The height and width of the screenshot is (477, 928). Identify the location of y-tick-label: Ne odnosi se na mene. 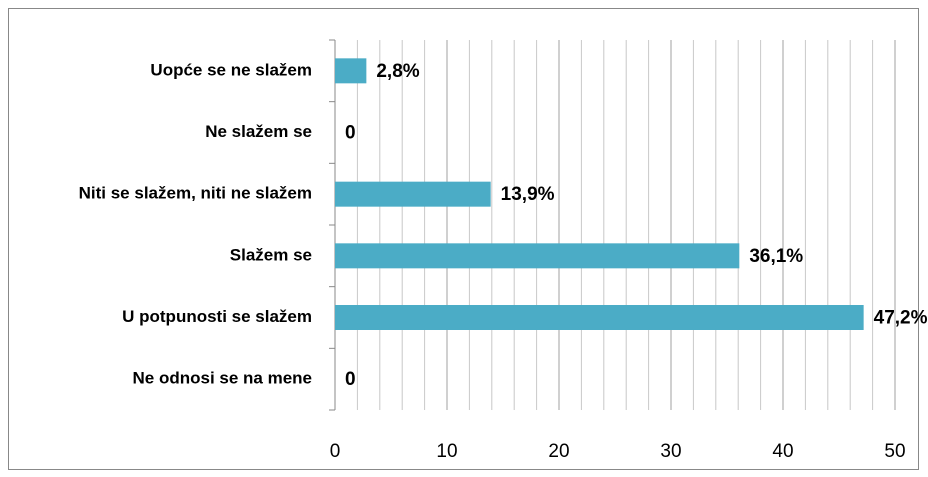
(223, 378).